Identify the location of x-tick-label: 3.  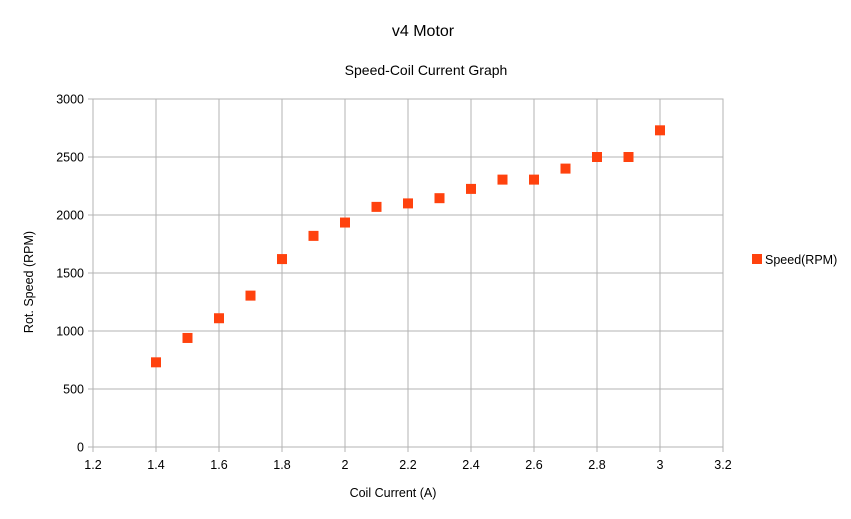
(660, 465).